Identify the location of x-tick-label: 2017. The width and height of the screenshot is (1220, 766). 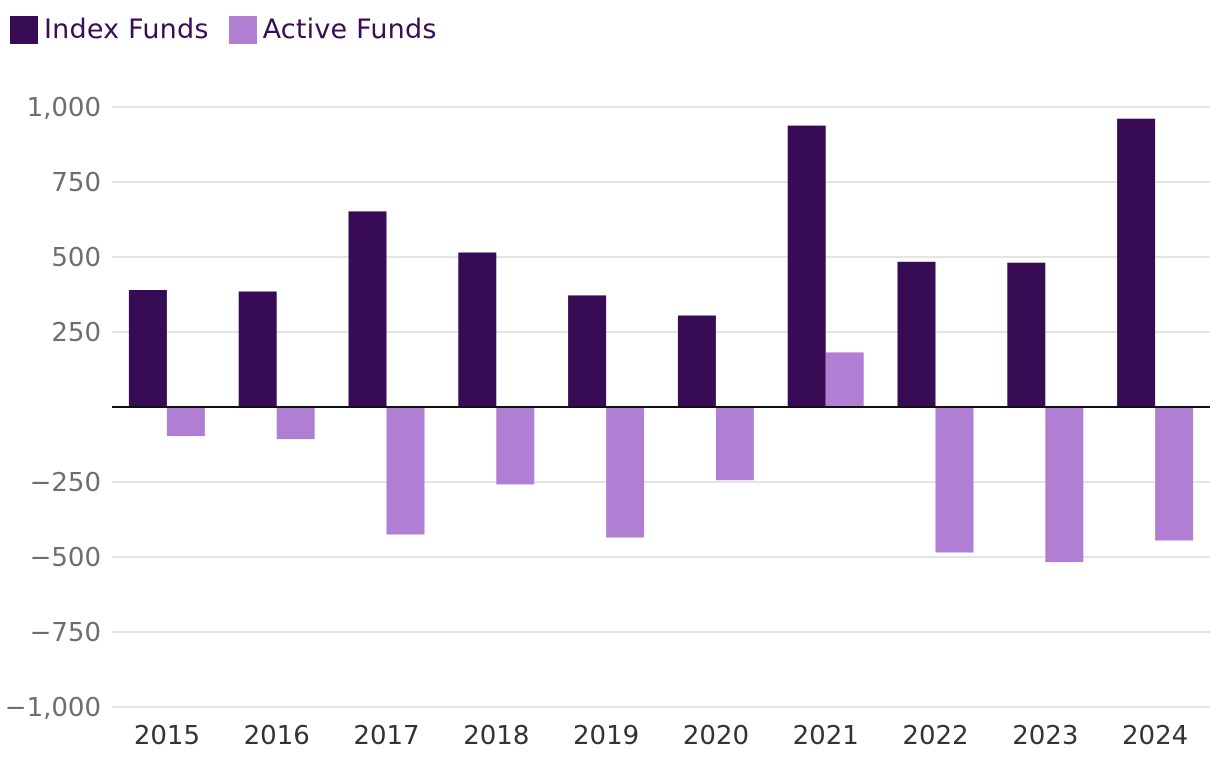
(386, 736).